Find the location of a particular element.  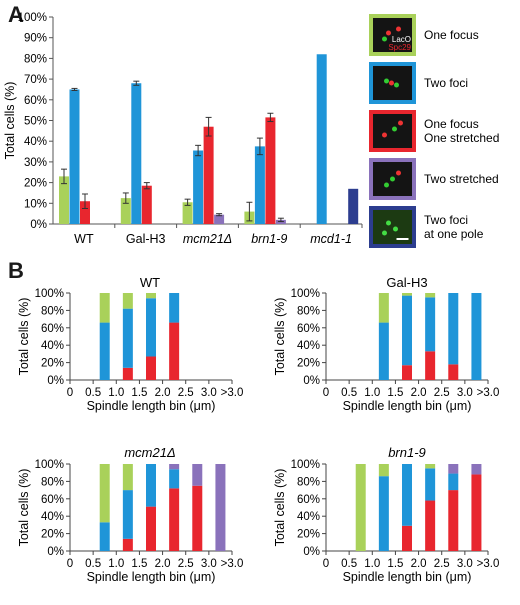

a-y-tick-label: 70% is located at coordinates (35, 80).